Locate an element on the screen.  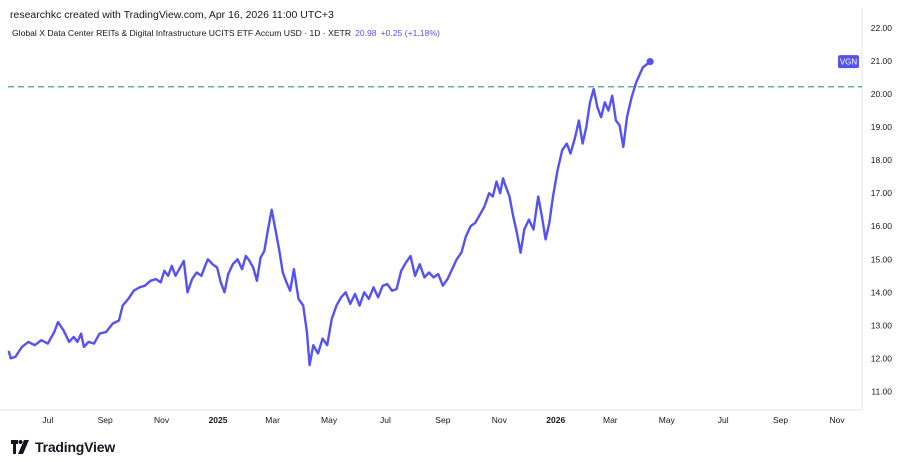
y-tick-label: 15.00 is located at coordinates (882, 259).